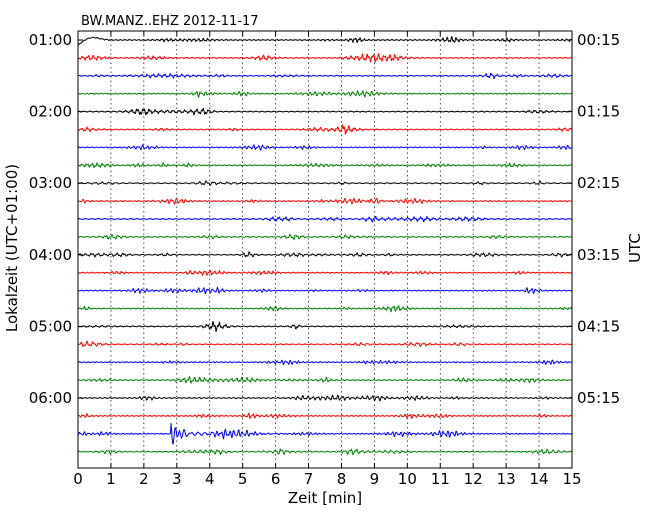  I want to click on y-tick-label-right: 00:15, so click(598, 40).